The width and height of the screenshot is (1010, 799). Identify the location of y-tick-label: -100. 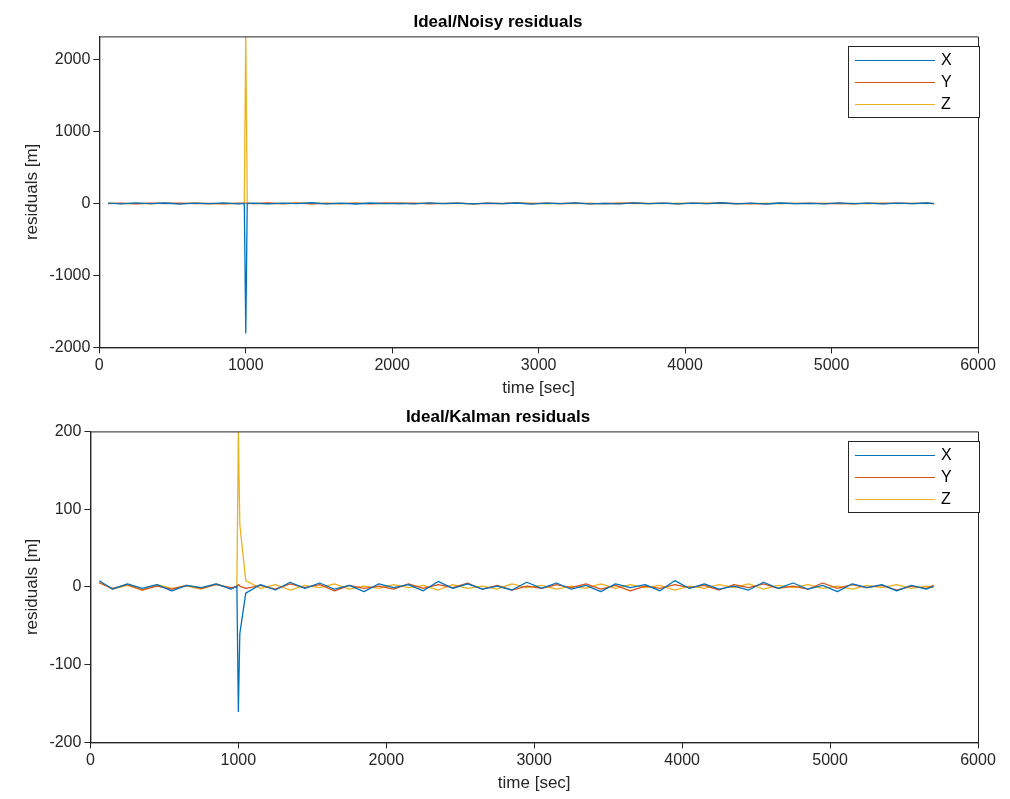
(65, 664).